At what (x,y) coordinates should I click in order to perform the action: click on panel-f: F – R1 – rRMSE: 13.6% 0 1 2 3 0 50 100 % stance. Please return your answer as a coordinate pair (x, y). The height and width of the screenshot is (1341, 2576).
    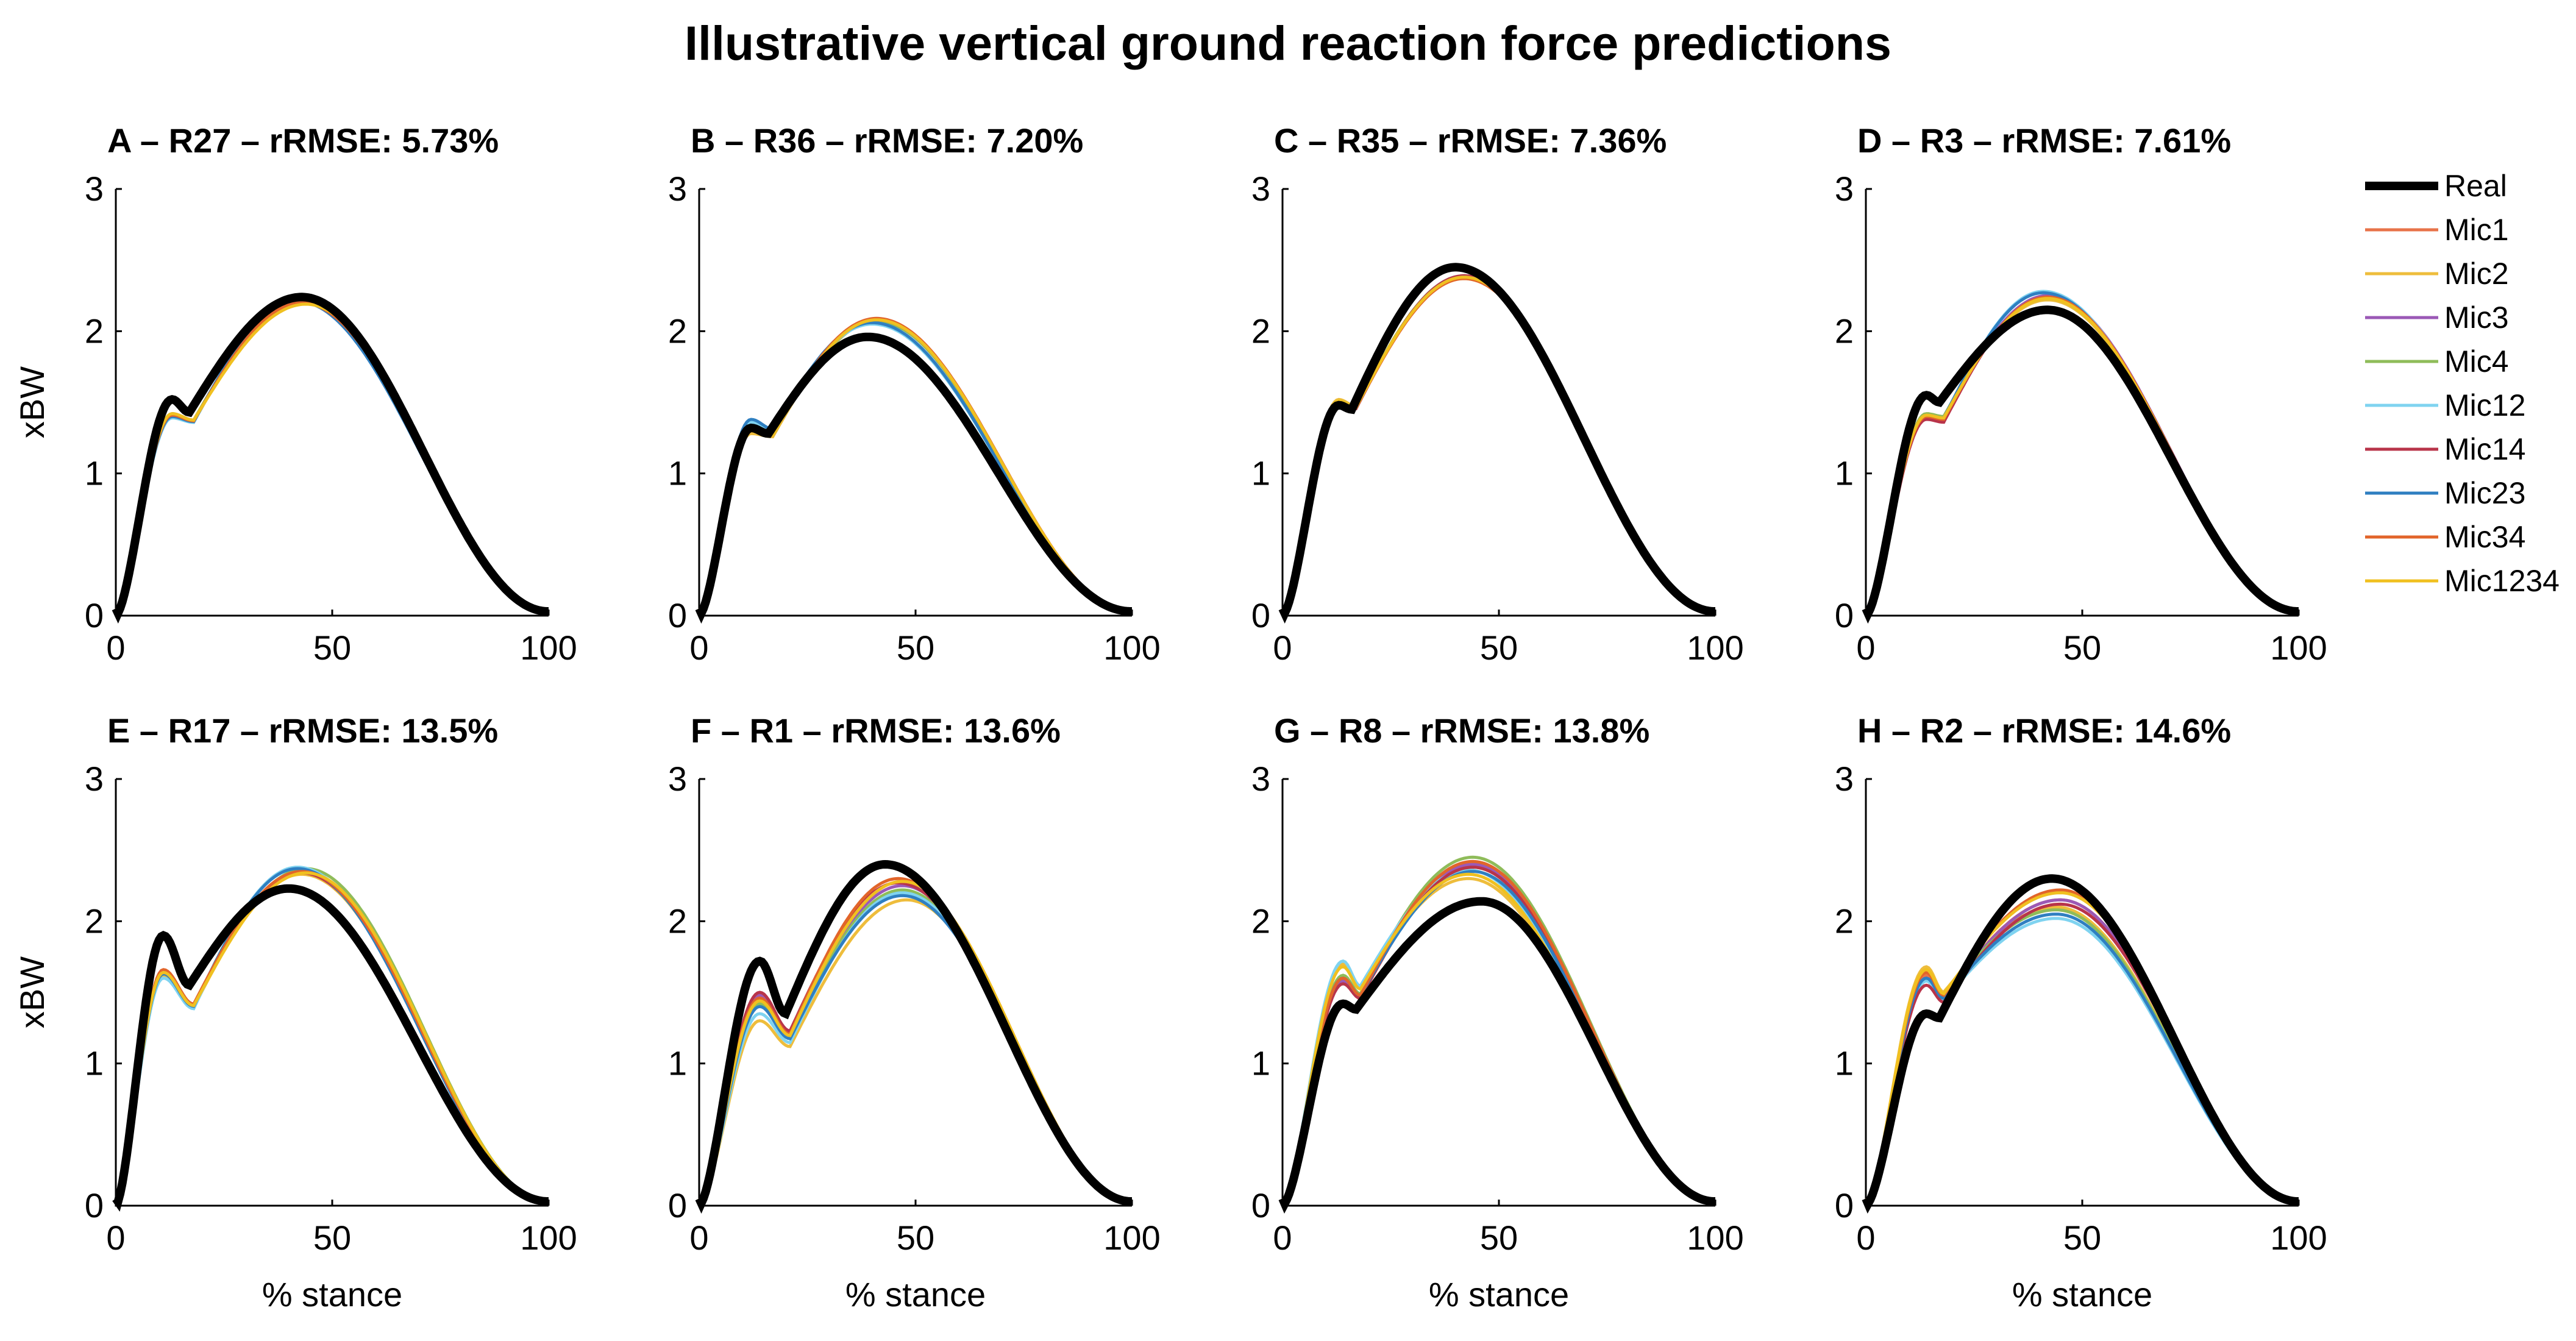
    Looking at the image, I should click on (914, 1012).